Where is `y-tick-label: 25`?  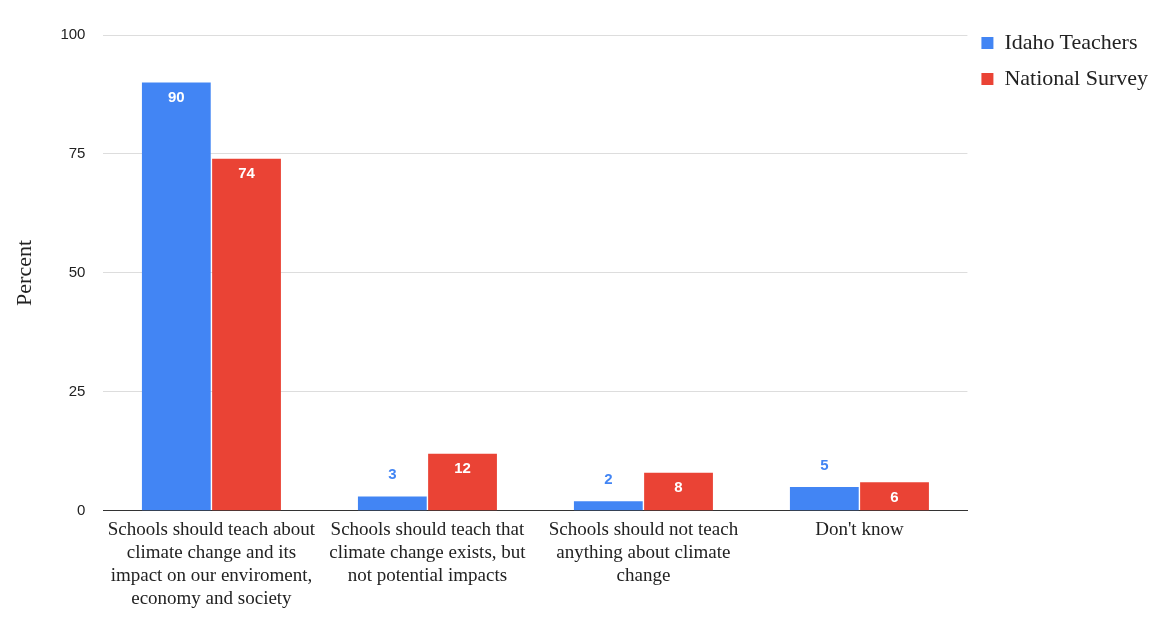 y-tick-label: 25 is located at coordinates (77, 390).